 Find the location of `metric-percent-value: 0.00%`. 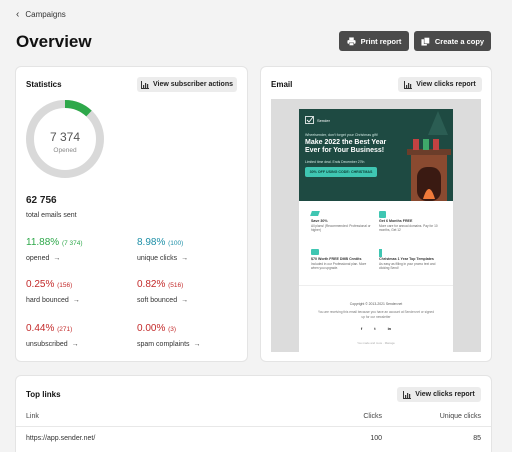

metric-percent-value: 0.00% is located at coordinates (151, 328).